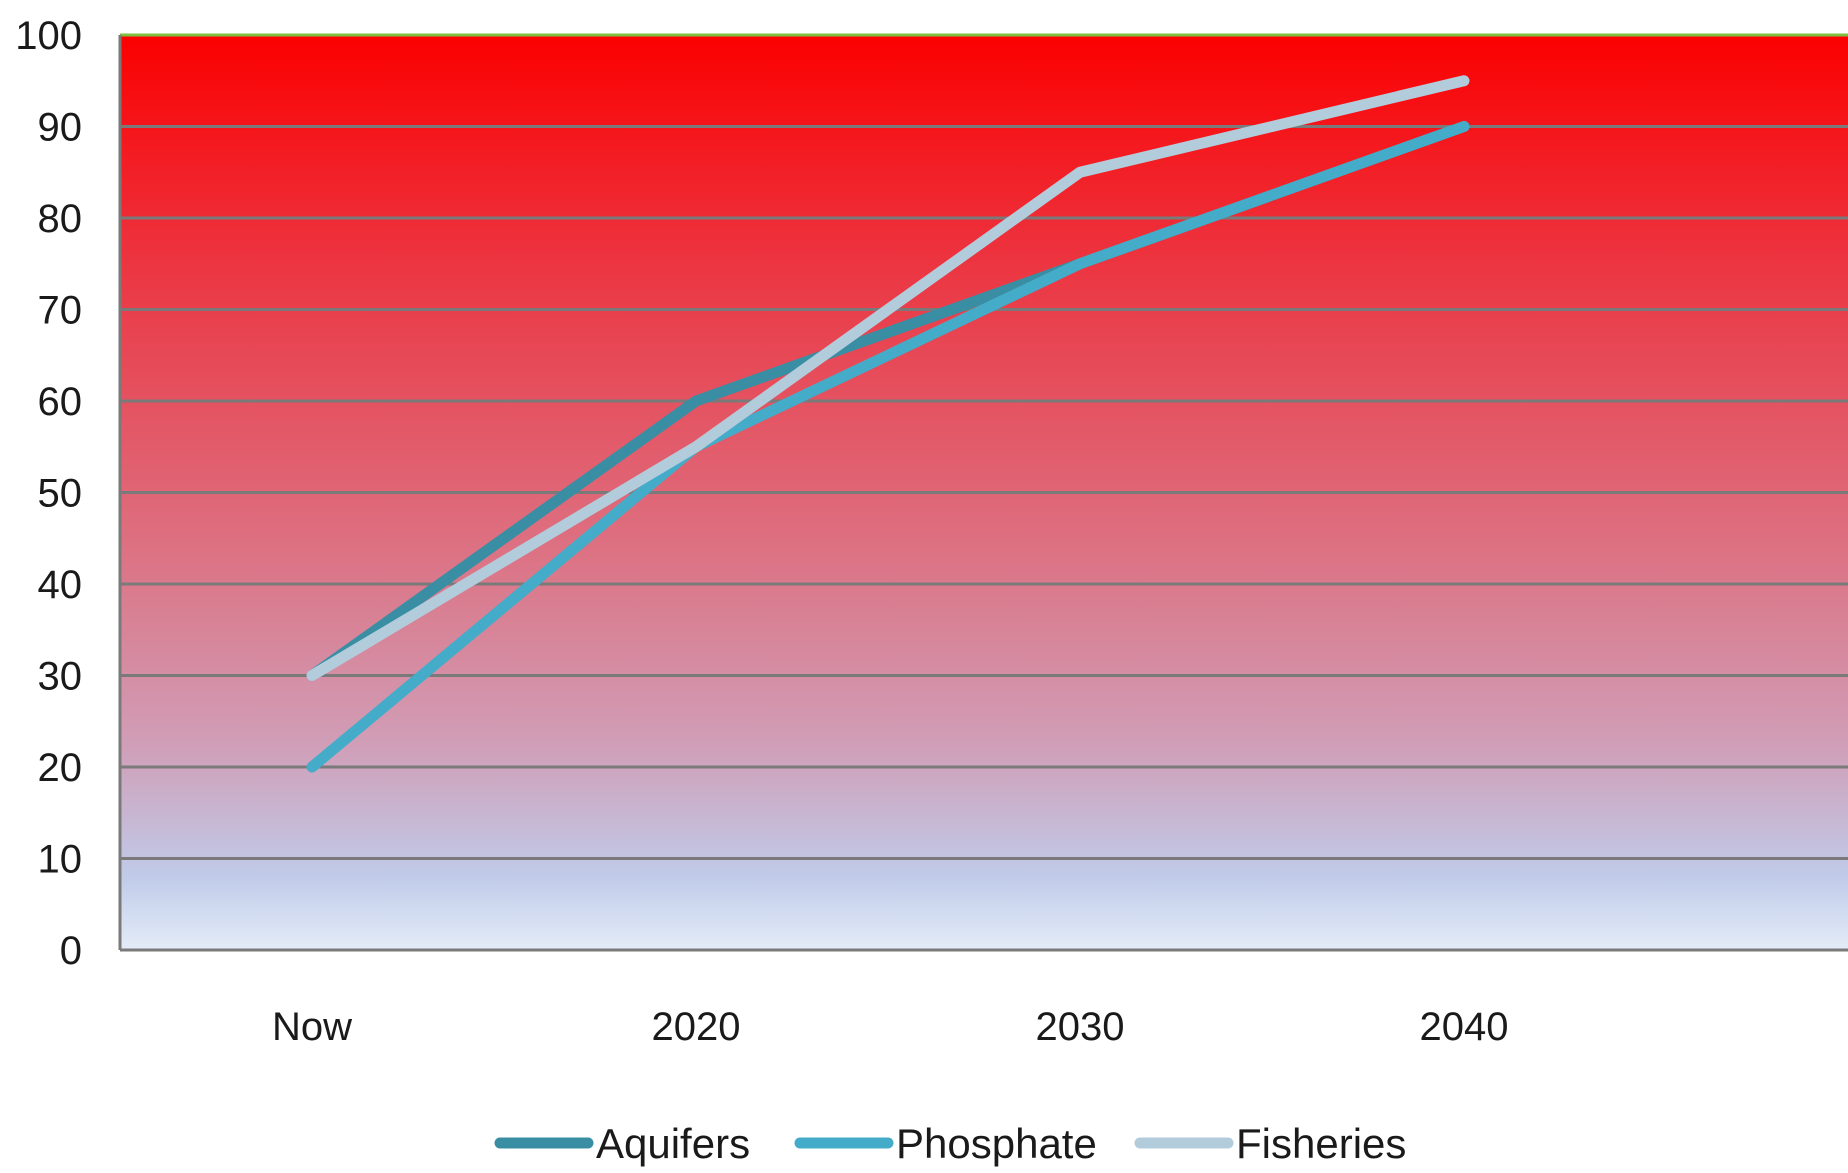 This screenshot has height=1173, width=1848. Describe the element at coordinates (312, 1027) in the screenshot. I see `x-tick-label: Now` at that location.